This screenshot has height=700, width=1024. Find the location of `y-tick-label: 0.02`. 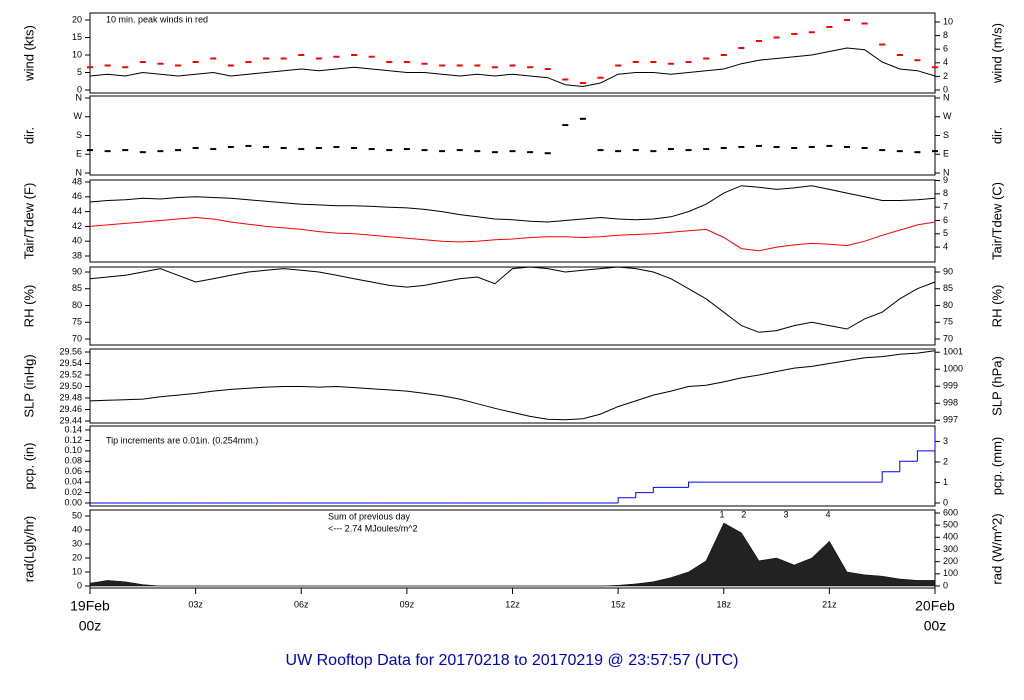

y-tick-label: 0.02 is located at coordinates (73, 492).